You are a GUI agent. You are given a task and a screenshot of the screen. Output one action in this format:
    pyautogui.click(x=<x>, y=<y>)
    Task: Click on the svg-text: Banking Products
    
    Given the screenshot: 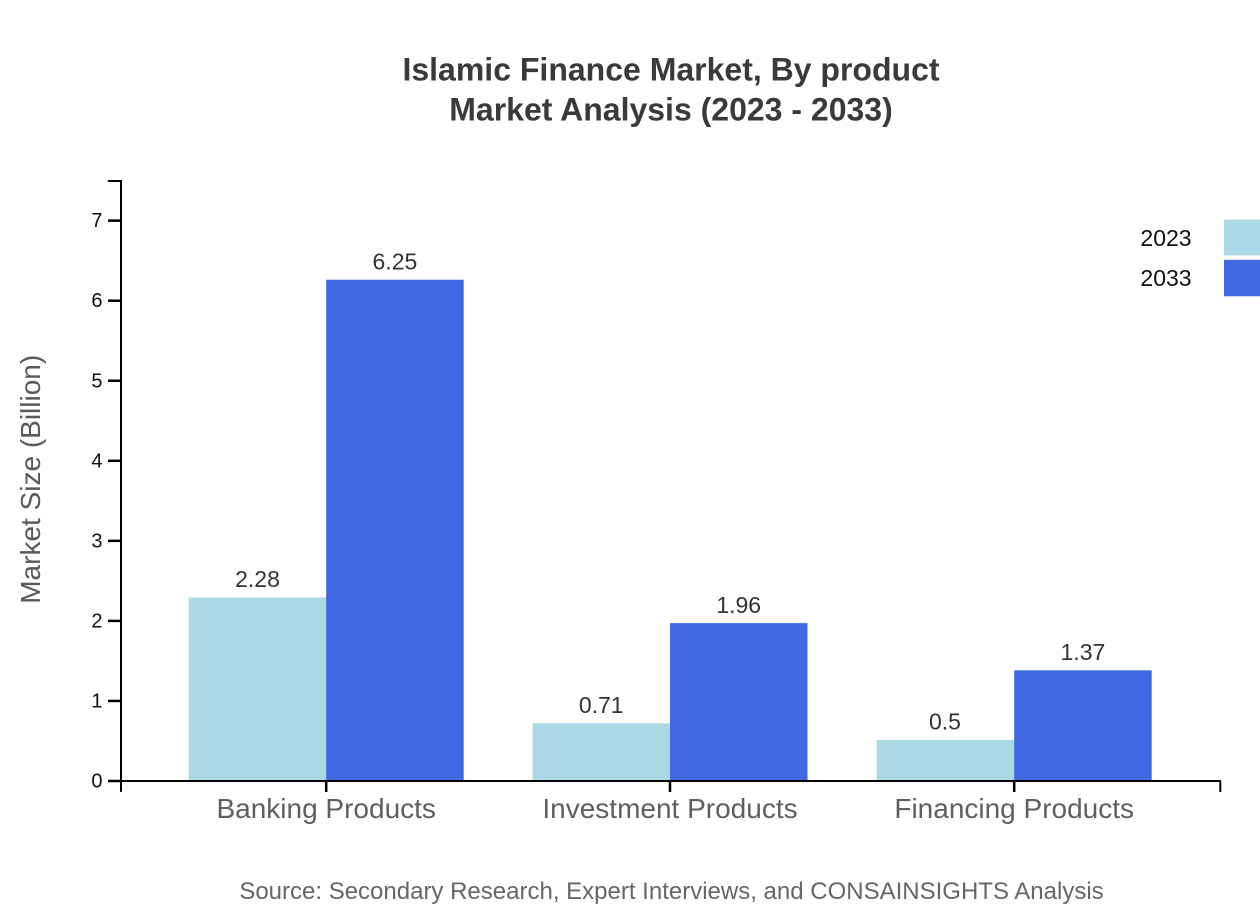 What is the action you would take?
    pyautogui.click(x=325, y=808)
    